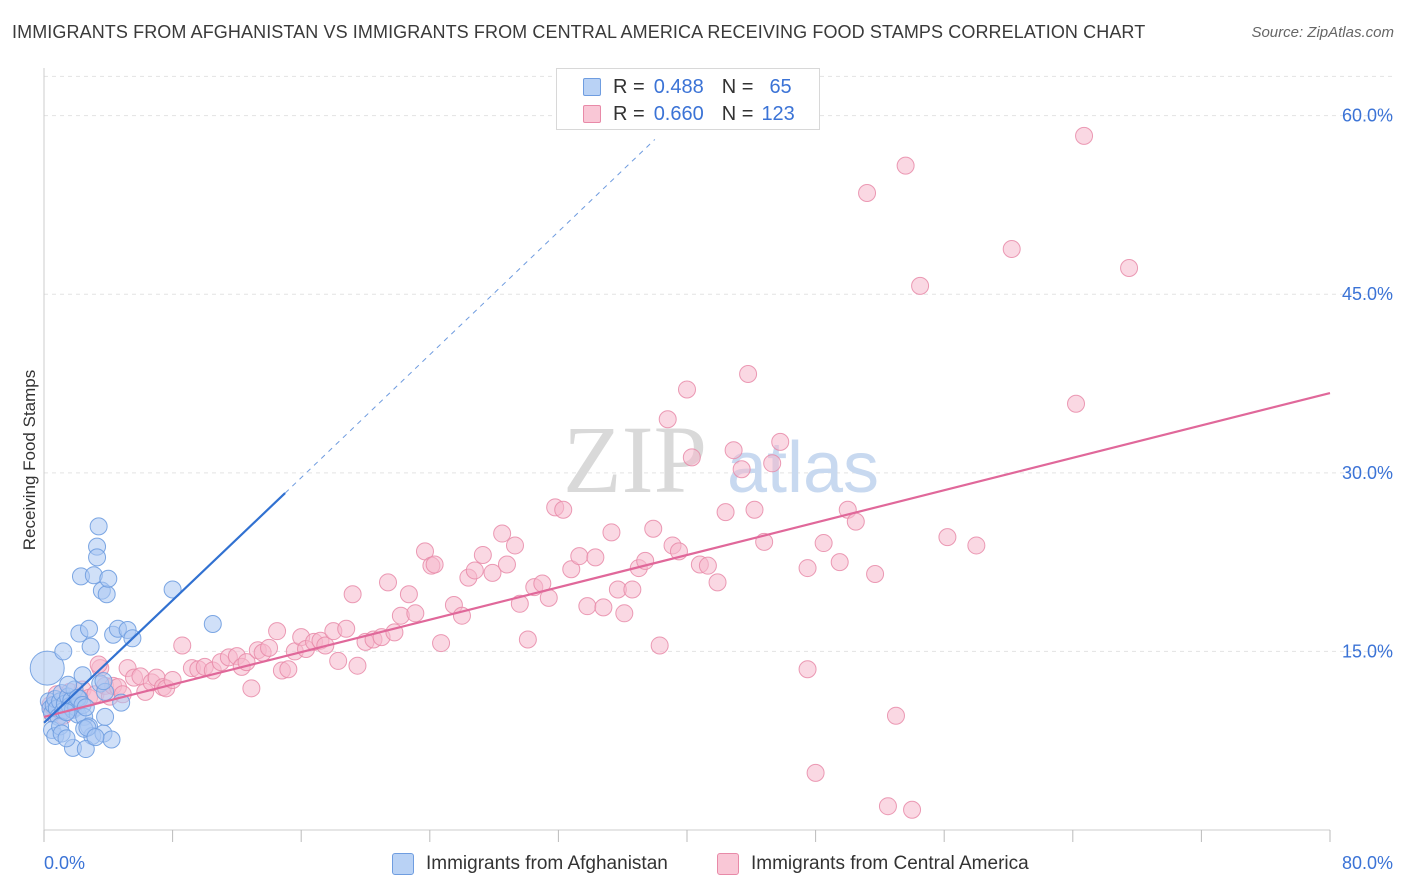  I want to click on y-tick-label: 15.0%, so click(1367, 651).